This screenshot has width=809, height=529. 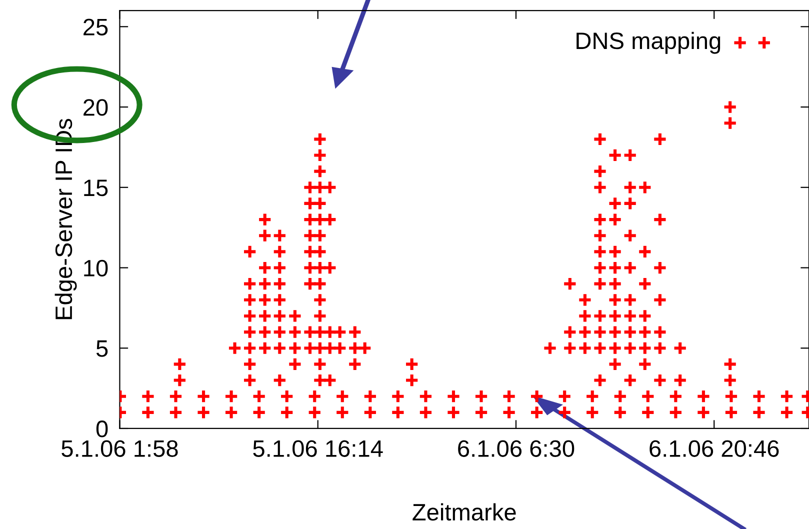 What do you see at coordinates (96, 268) in the screenshot?
I see `y-tick-label: 10` at bounding box center [96, 268].